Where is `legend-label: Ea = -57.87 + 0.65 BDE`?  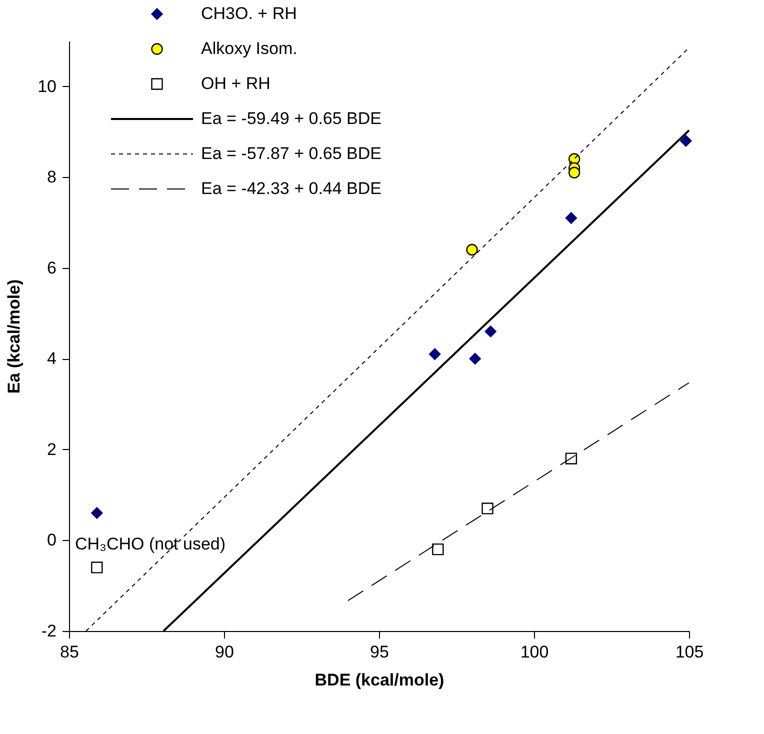
legend-label: Ea = -57.87 + 0.65 BDE is located at coordinates (291, 153).